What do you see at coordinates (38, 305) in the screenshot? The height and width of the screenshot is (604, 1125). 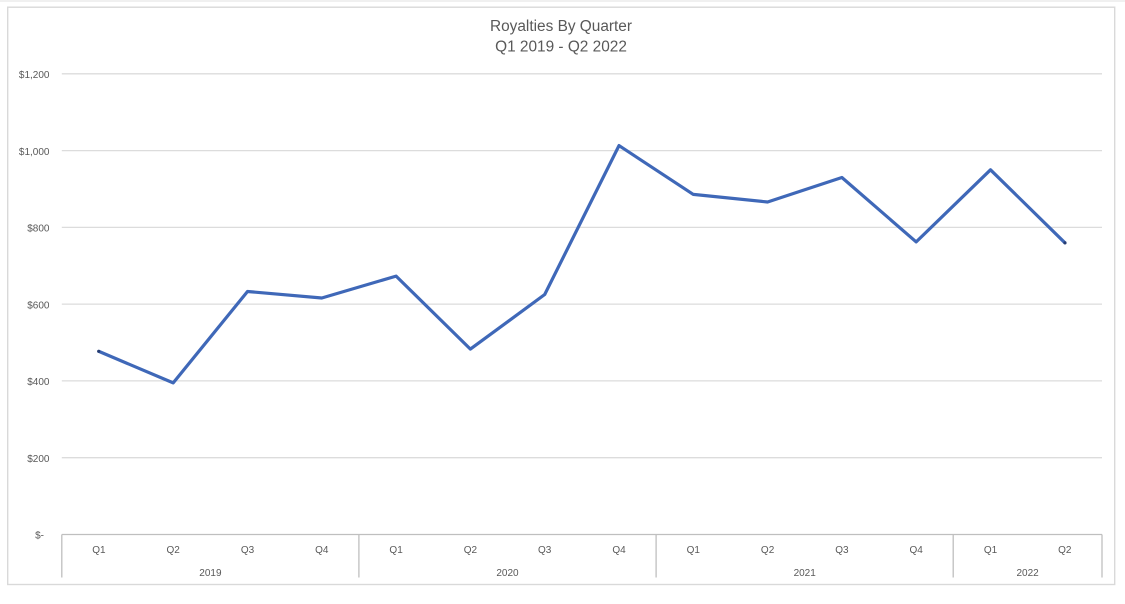 I see `svg-text: $600` at bounding box center [38, 305].